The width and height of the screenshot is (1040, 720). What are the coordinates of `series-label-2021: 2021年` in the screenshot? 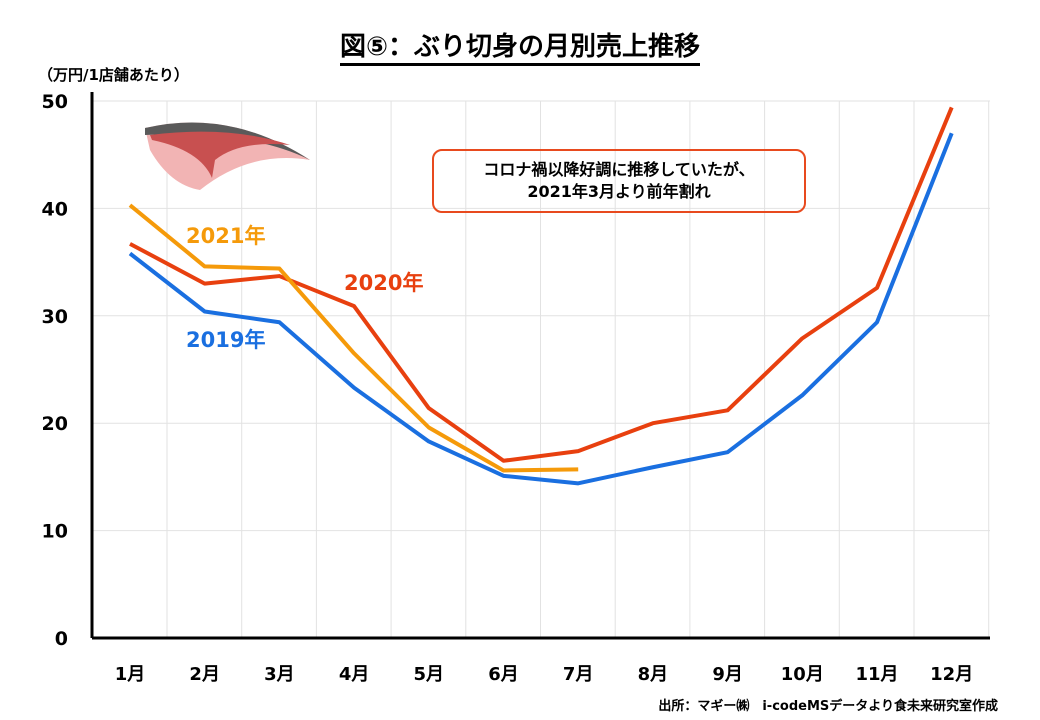 It's located at (226, 236).